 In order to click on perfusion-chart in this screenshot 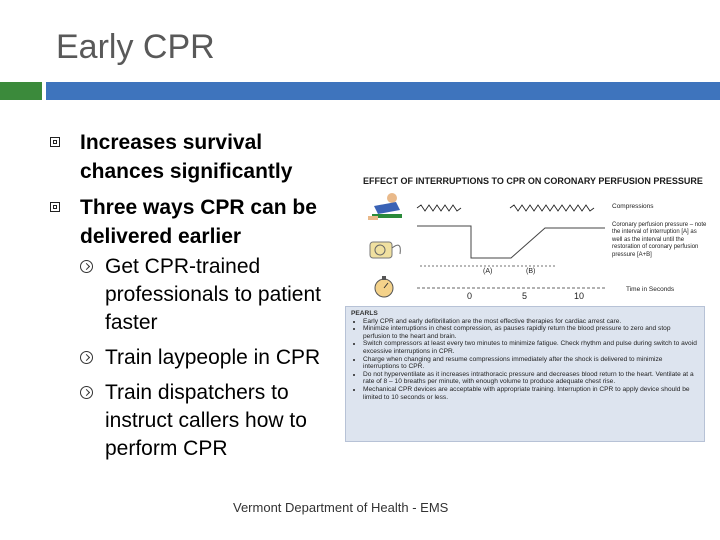, I will do `click(511, 246)`.